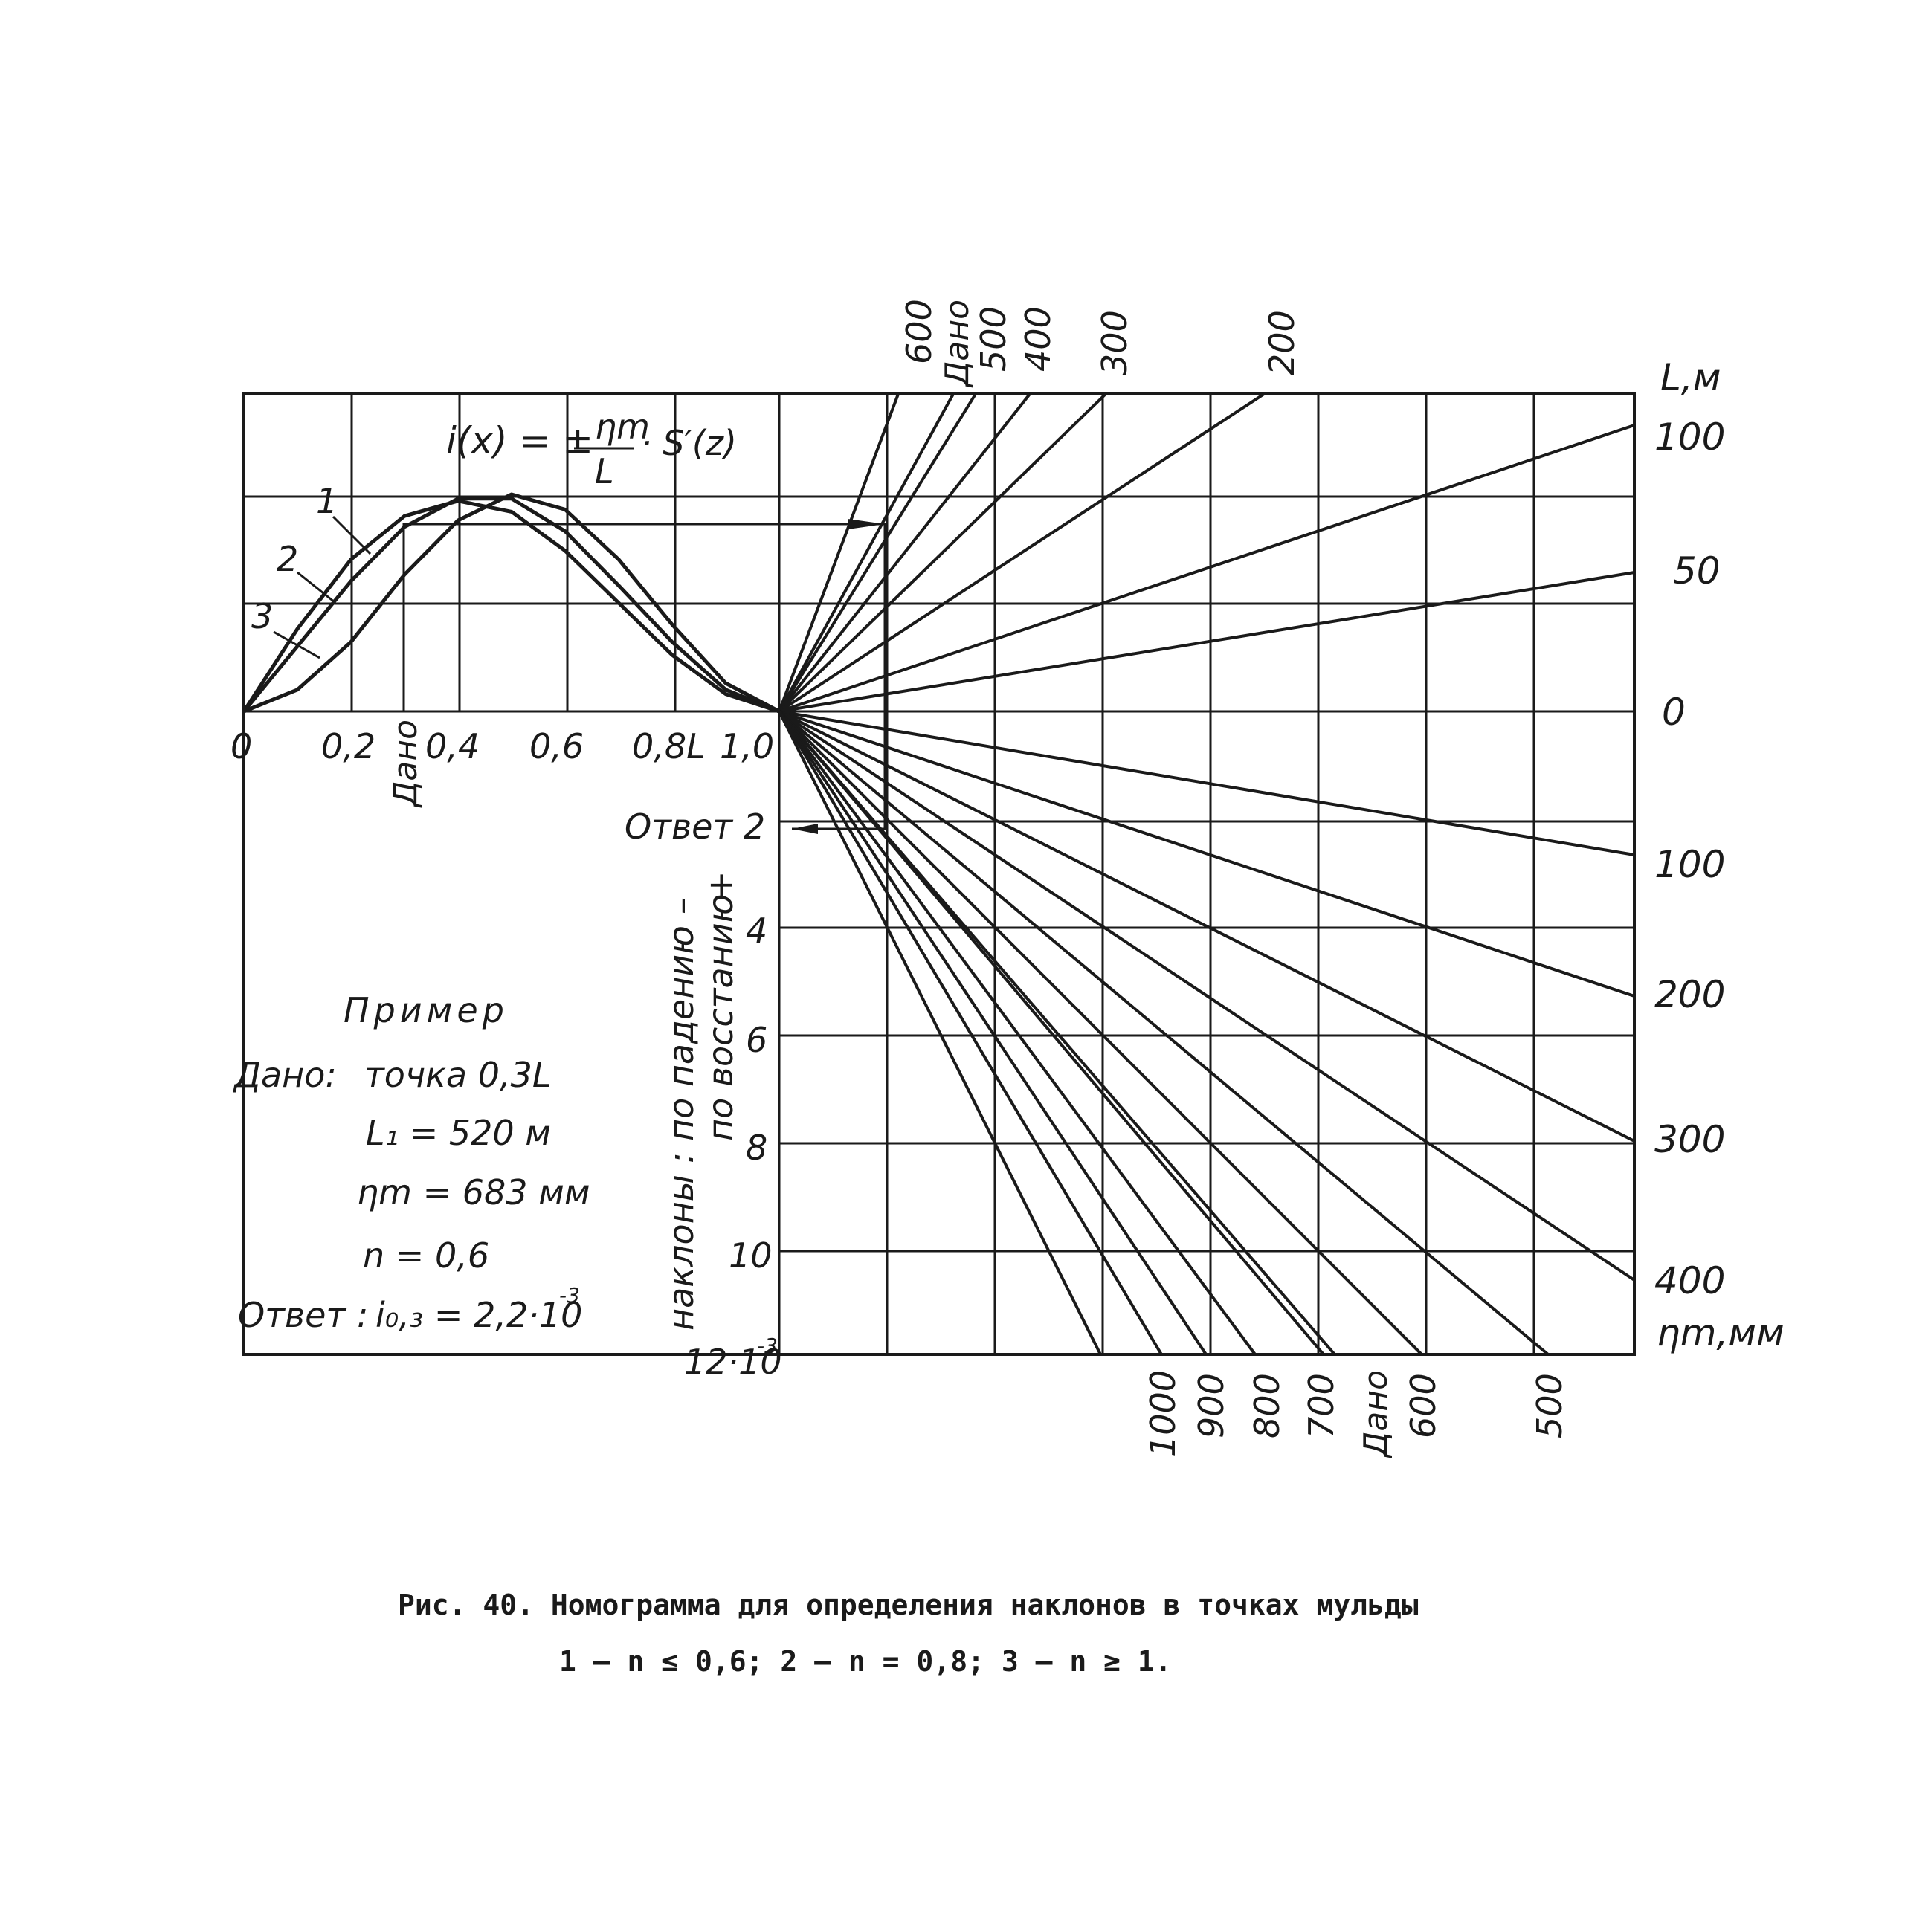  I want to click on bottom-label-900: 900, so click(1211, 1406).